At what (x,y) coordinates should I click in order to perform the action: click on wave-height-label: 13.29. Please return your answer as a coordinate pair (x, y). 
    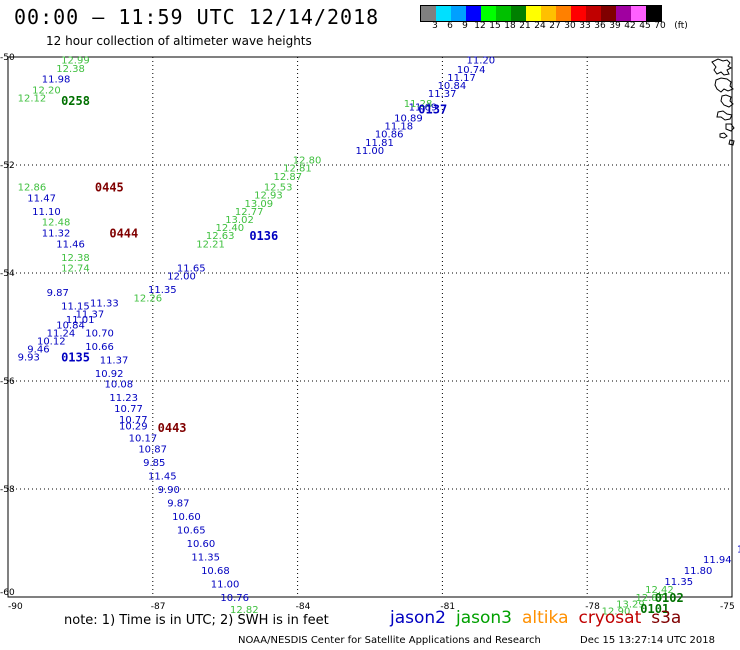
    Looking at the image, I should click on (630, 604).